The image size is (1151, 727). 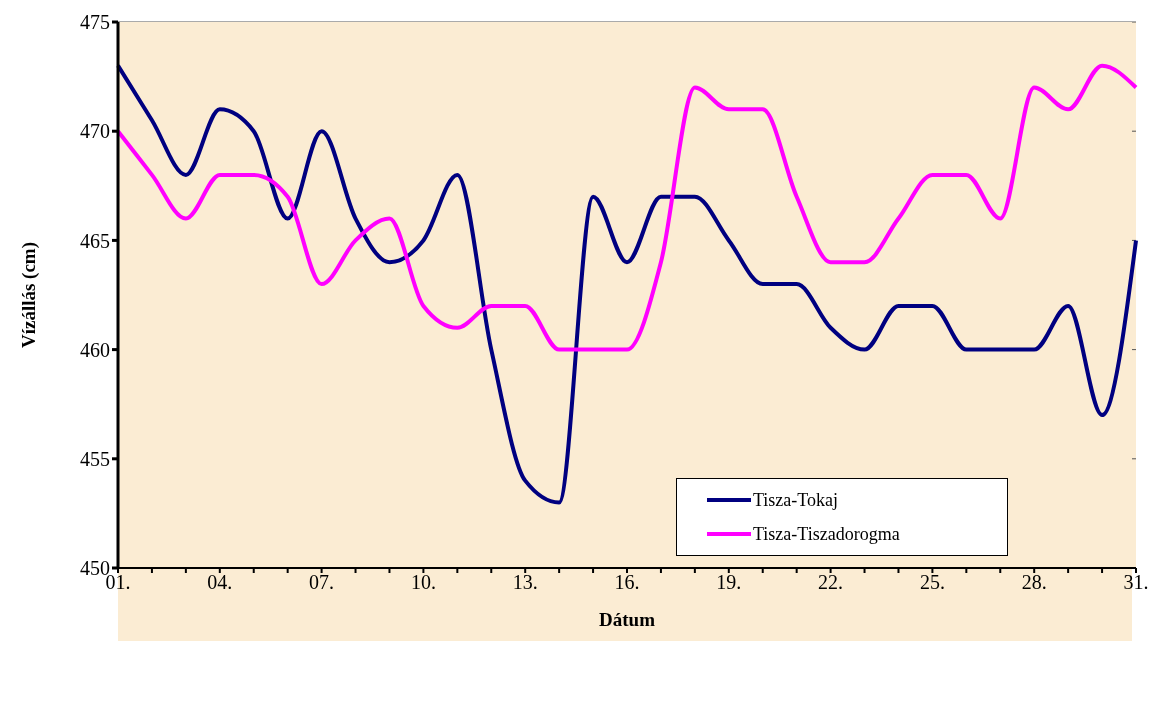 What do you see at coordinates (28, 295) in the screenshot?
I see `y-axis-title: Vízállás (cm)` at bounding box center [28, 295].